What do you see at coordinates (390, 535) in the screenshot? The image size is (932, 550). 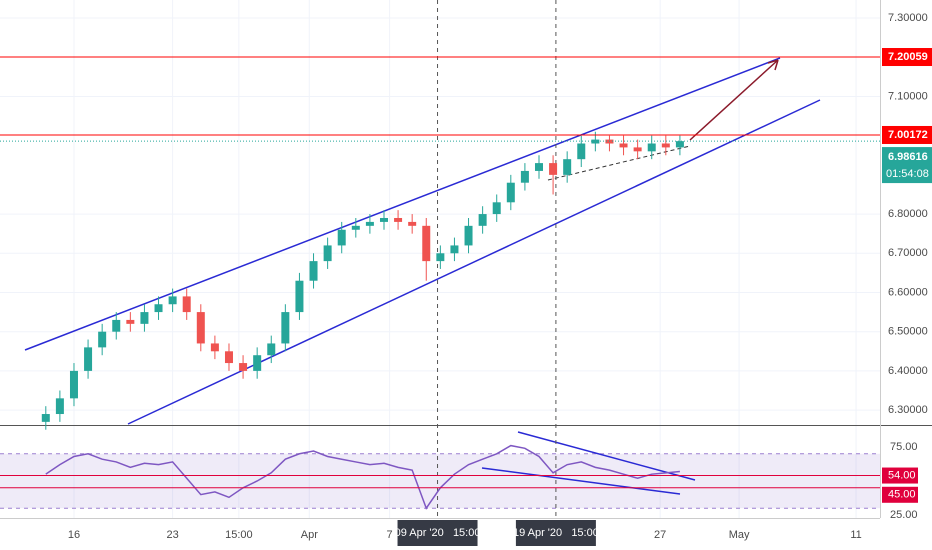 I see `x-tick-label: 7` at bounding box center [390, 535].